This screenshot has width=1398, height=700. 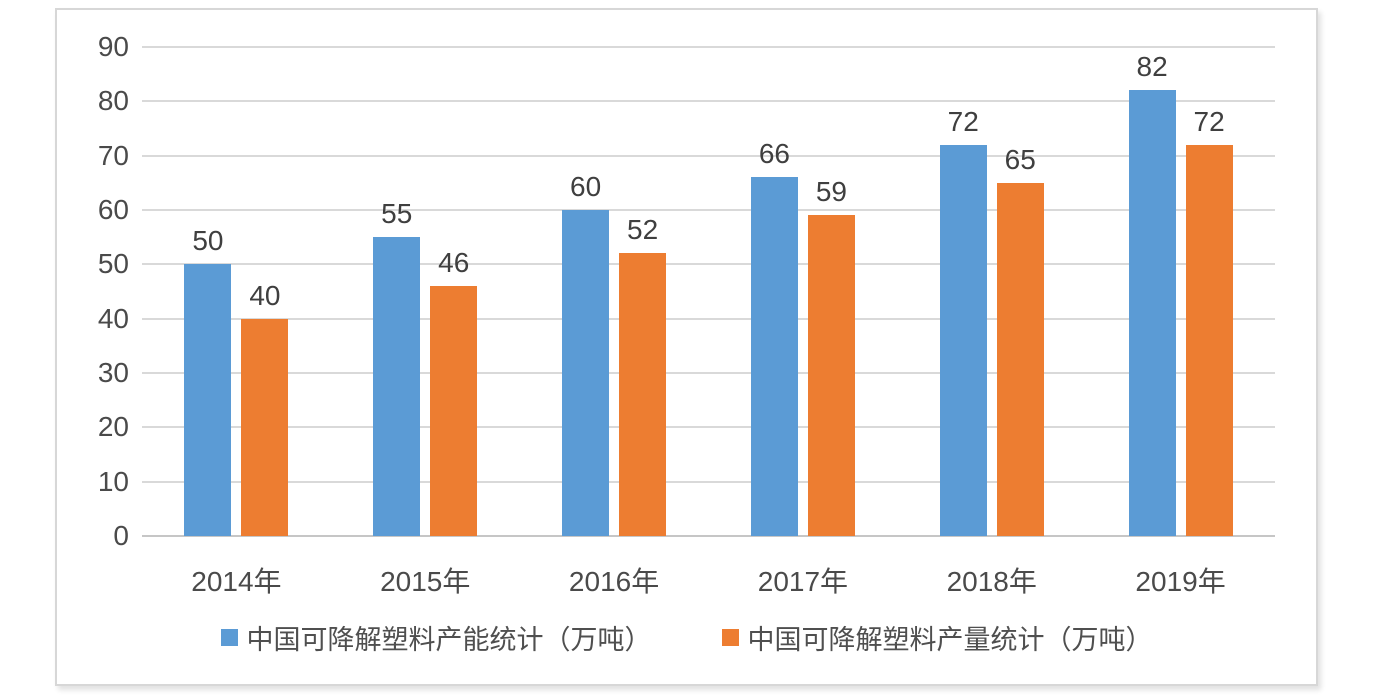 I want to click on x-axis-category-label: 2018年, so click(x=991, y=581).